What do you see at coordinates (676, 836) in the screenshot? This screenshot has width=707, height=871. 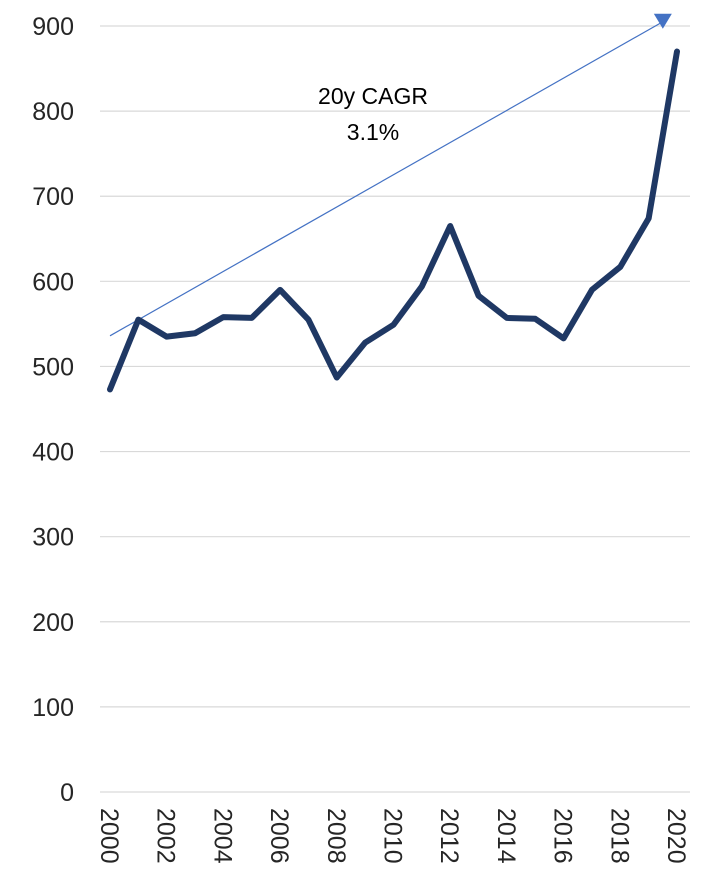 I see `x-tick-label: 2020` at bounding box center [676, 836].